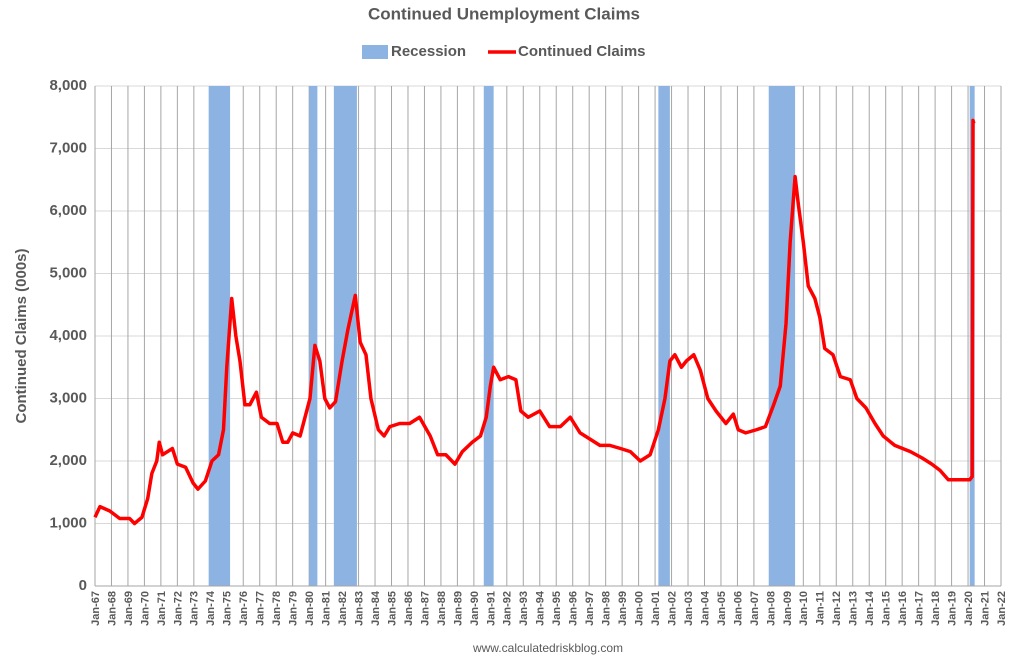 The height and width of the screenshot is (661, 1009). What do you see at coordinates (656, 608) in the screenshot?
I see `x-tick-label: Jan-01` at bounding box center [656, 608].